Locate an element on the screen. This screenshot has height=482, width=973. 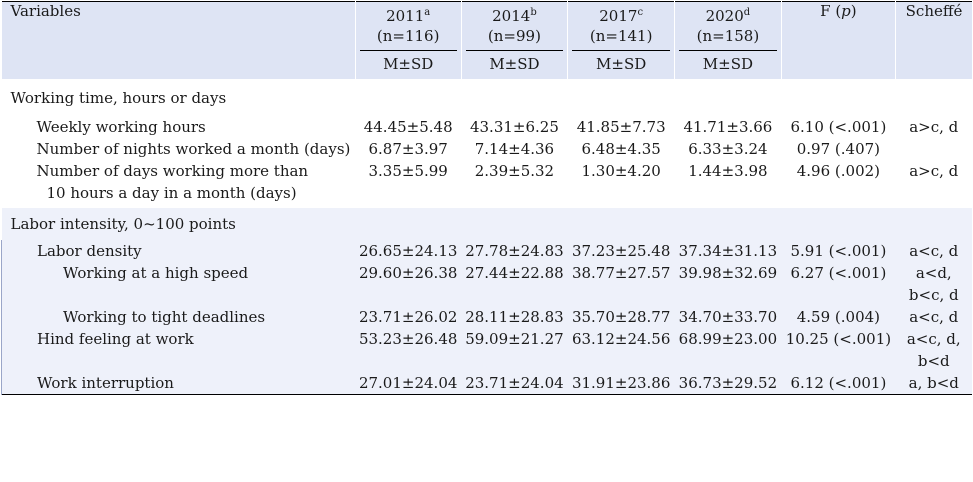
value-cell: 23.71±26.02 is located at coordinates (408, 317).